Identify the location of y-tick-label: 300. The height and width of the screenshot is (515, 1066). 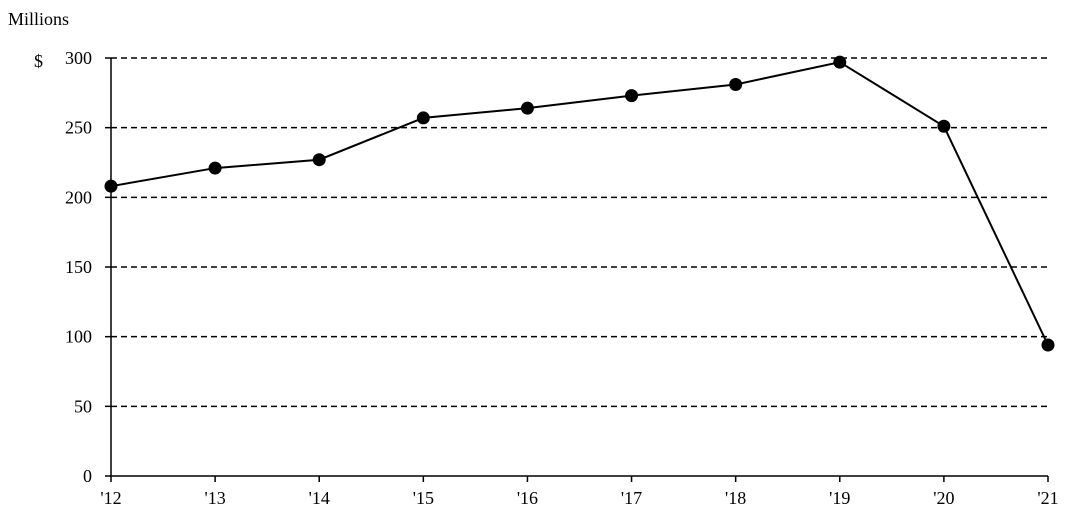
(78, 58).